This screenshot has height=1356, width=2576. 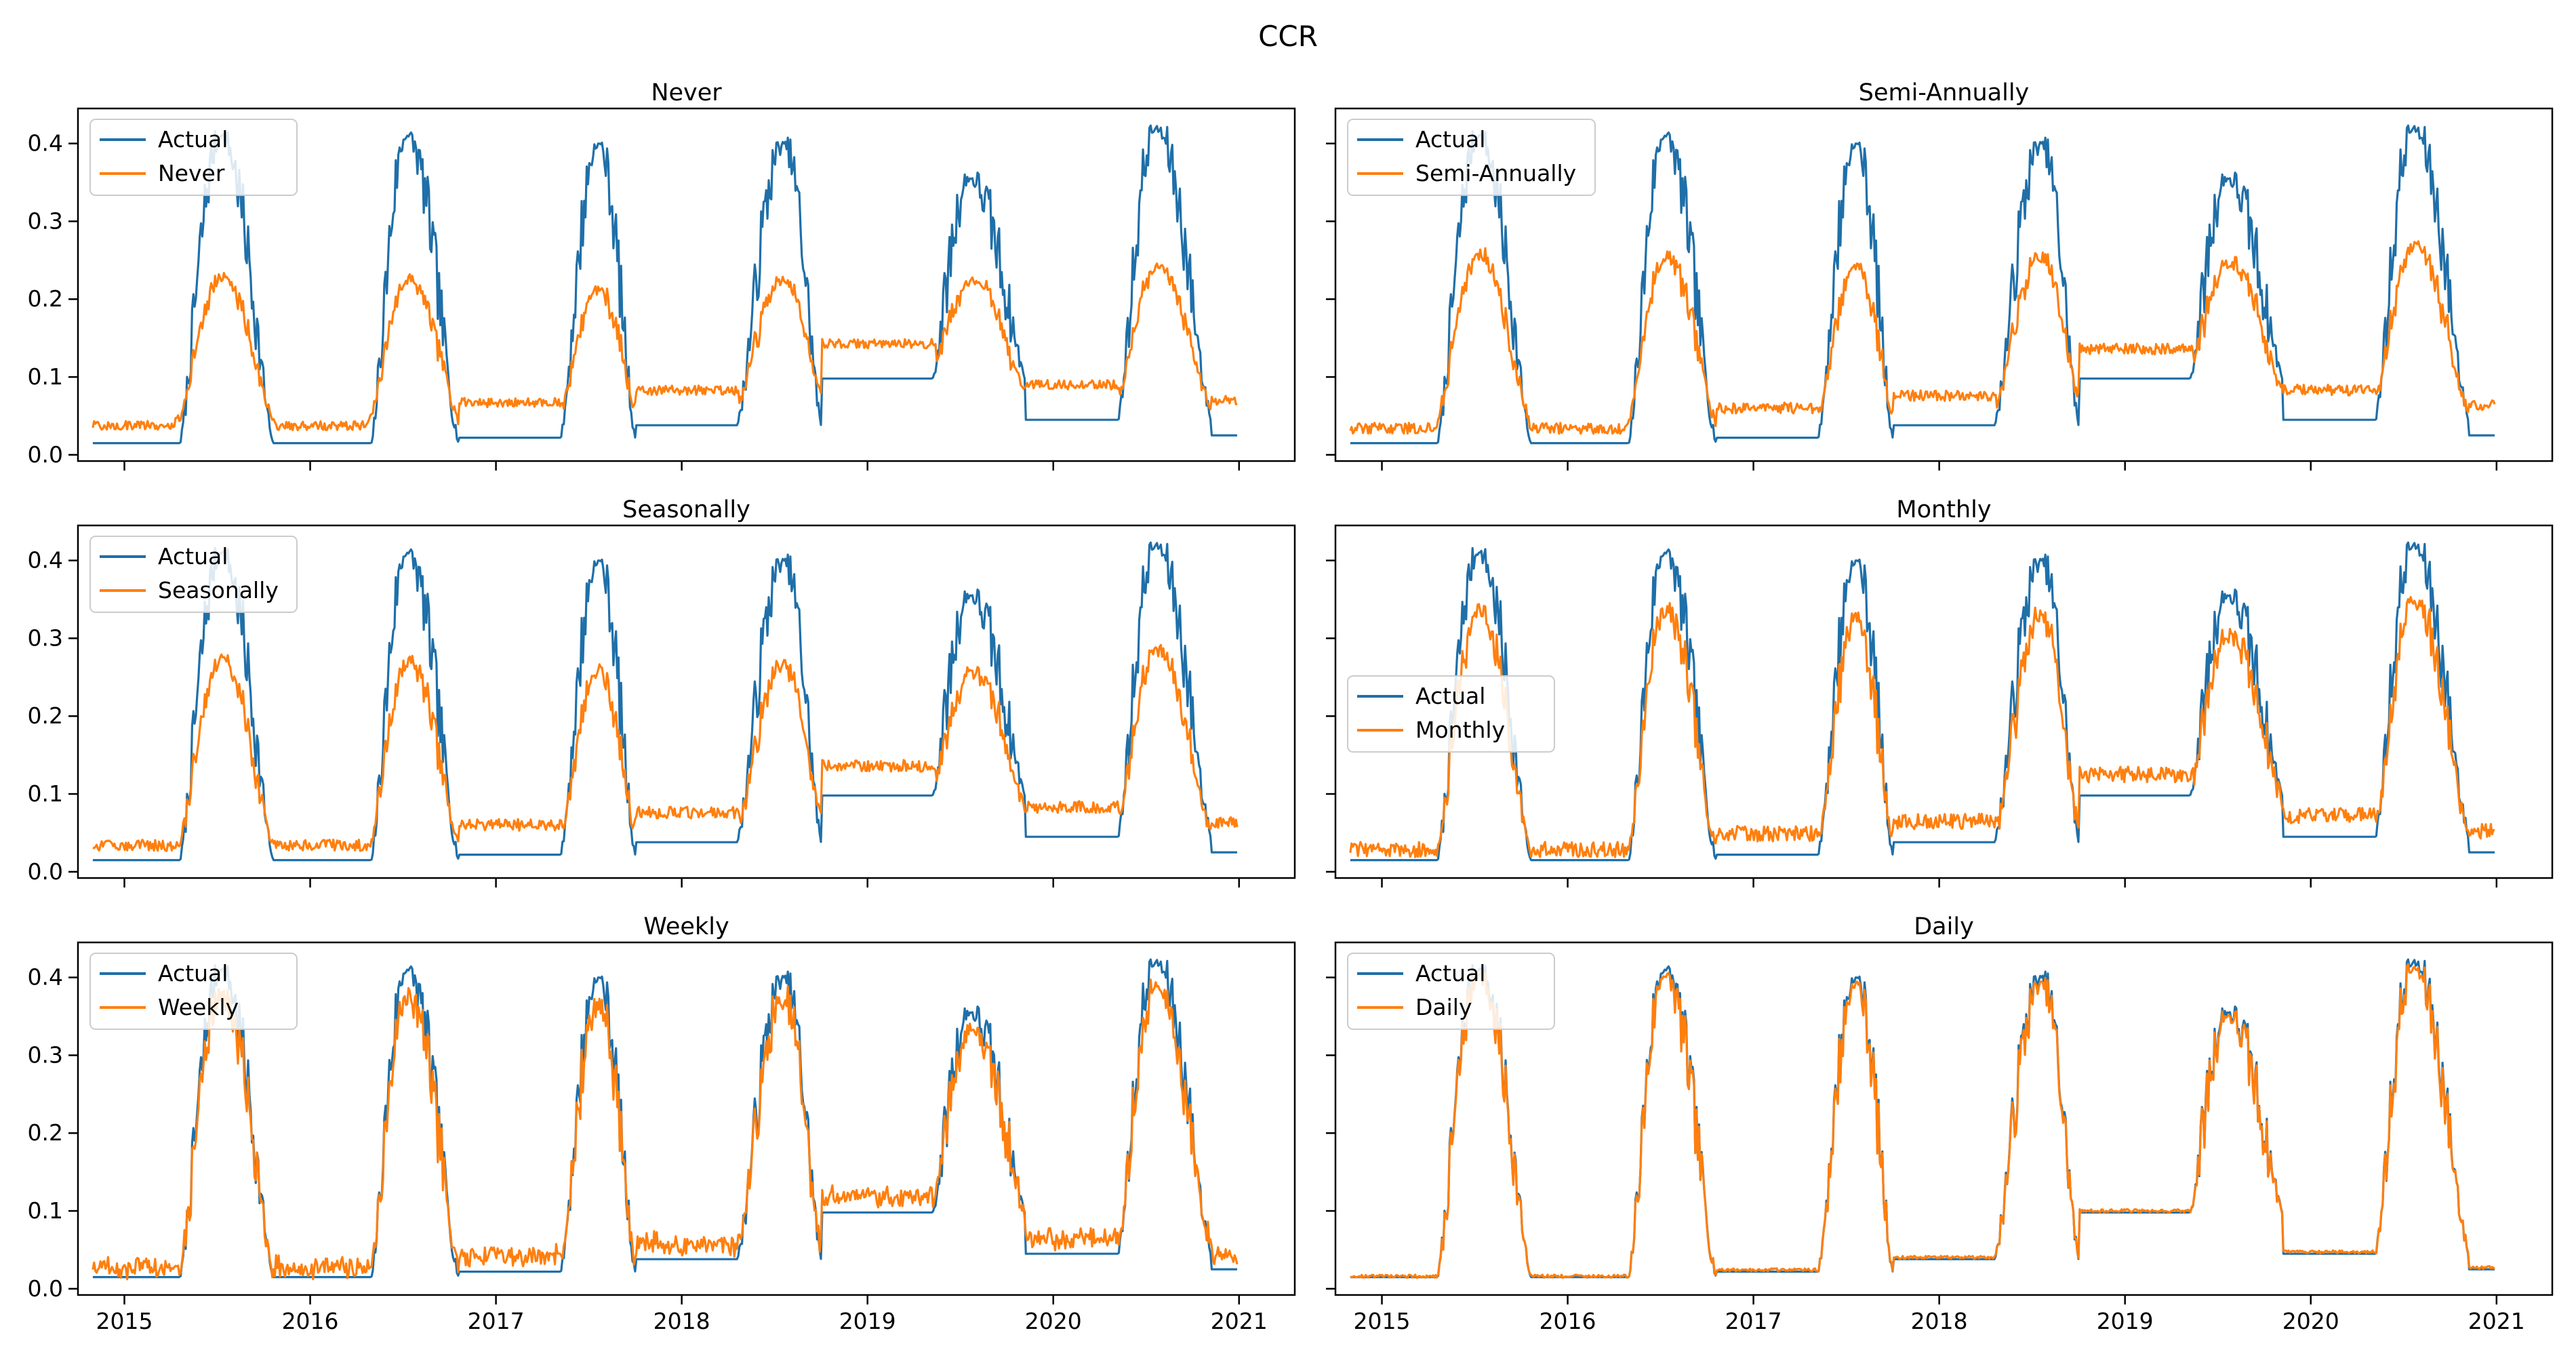 What do you see at coordinates (1944, 93) in the screenshot?
I see `subplot-title: Semi-Annually` at bounding box center [1944, 93].